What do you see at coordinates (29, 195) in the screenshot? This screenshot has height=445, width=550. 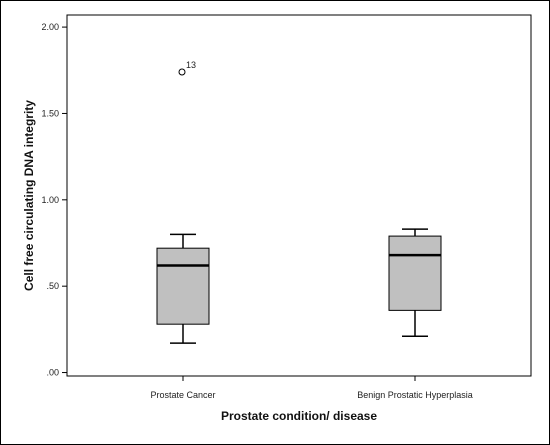 I see `y-axis-title: Cell free circulating DNA integrity` at bounding box center [29, 195].